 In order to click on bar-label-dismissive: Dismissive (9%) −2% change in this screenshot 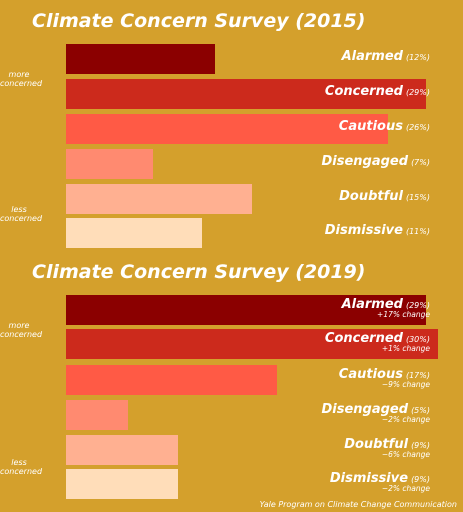, I will do `click(380, 480)`.